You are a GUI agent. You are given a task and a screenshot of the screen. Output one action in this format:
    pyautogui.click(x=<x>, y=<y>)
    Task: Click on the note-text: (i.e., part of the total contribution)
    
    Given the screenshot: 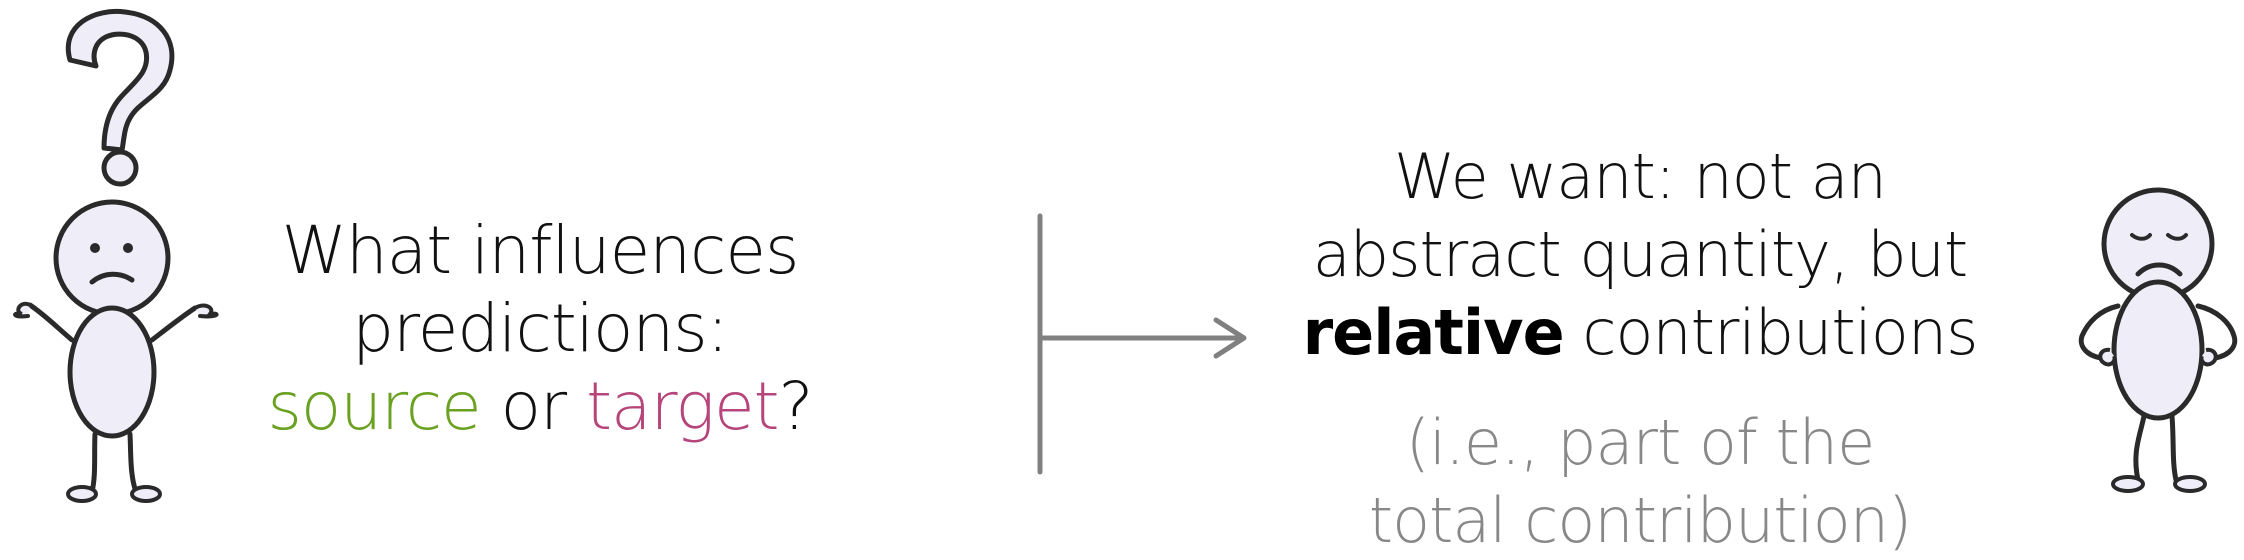 What is the action you would take?
    pyautogui.click(x=1640, y=482)
    